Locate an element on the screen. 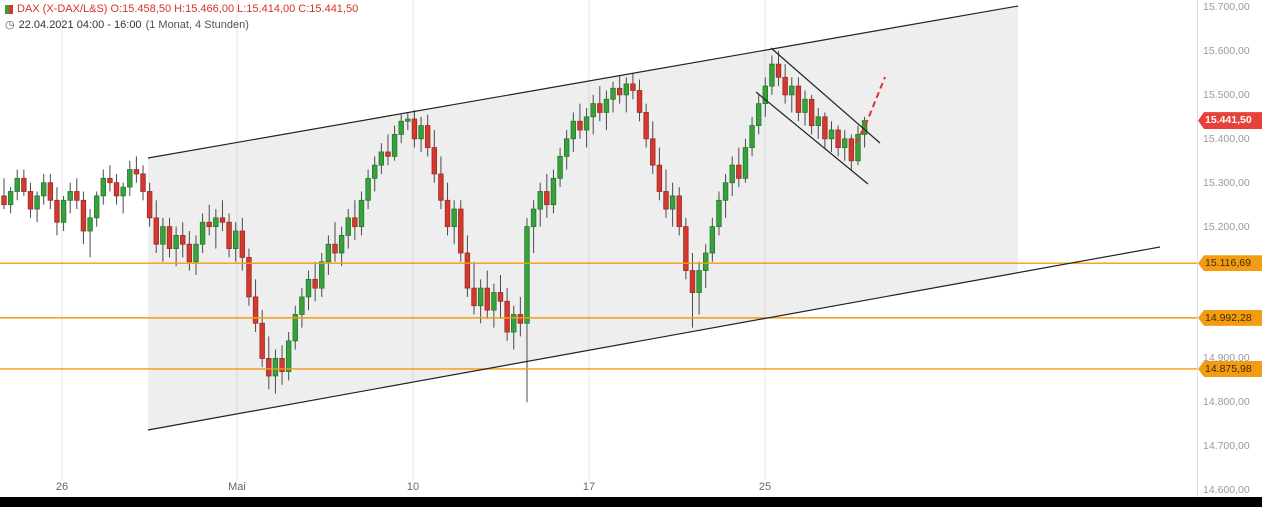 The height and width of the screenshot is (507, 1262). projection-arrow is located at coordinates (868, 114).